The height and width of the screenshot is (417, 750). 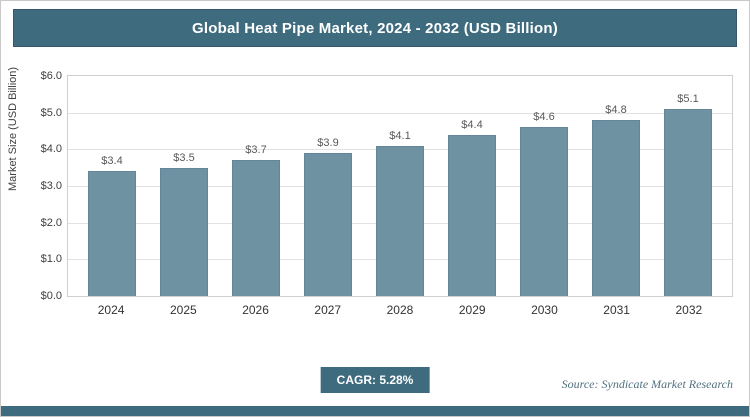 I want to click on bar-value-label: $4.4, so click(x=472, y=124).